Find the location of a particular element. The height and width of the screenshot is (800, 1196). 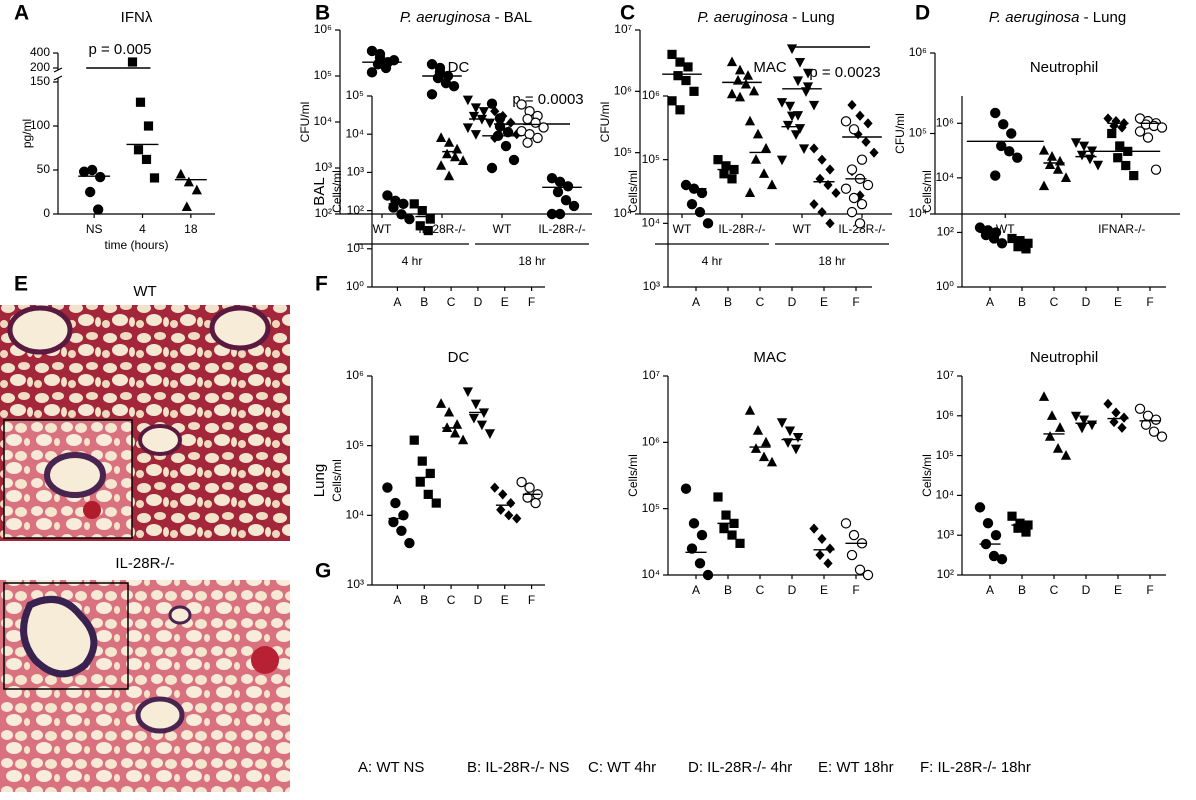

y-tick-label: 10⁶ is located at coordinates (651, 442).